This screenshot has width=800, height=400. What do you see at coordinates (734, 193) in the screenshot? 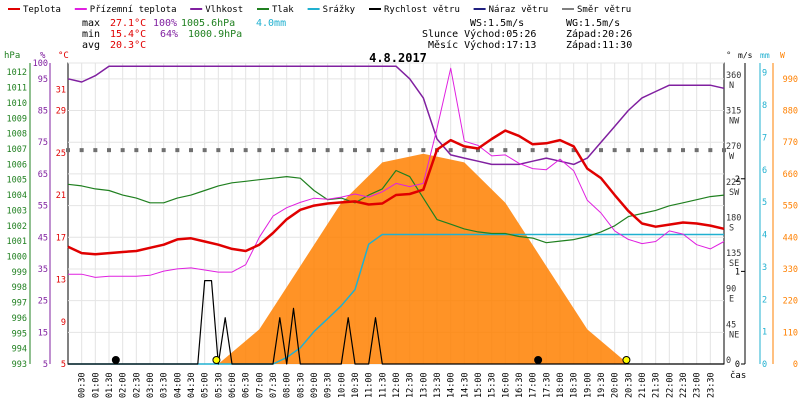
I see `dir-tick-label-5: SW` at bounding box center [734, 193].